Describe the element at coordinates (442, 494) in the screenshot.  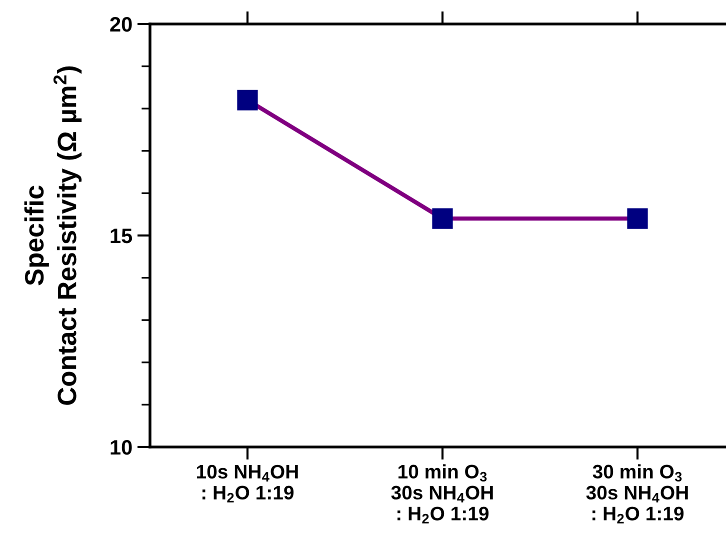
I see `category-label: 10 min O$_{3}$ 30s NH$_{4}$OH : H$_{2}$O 1:19` at that location.